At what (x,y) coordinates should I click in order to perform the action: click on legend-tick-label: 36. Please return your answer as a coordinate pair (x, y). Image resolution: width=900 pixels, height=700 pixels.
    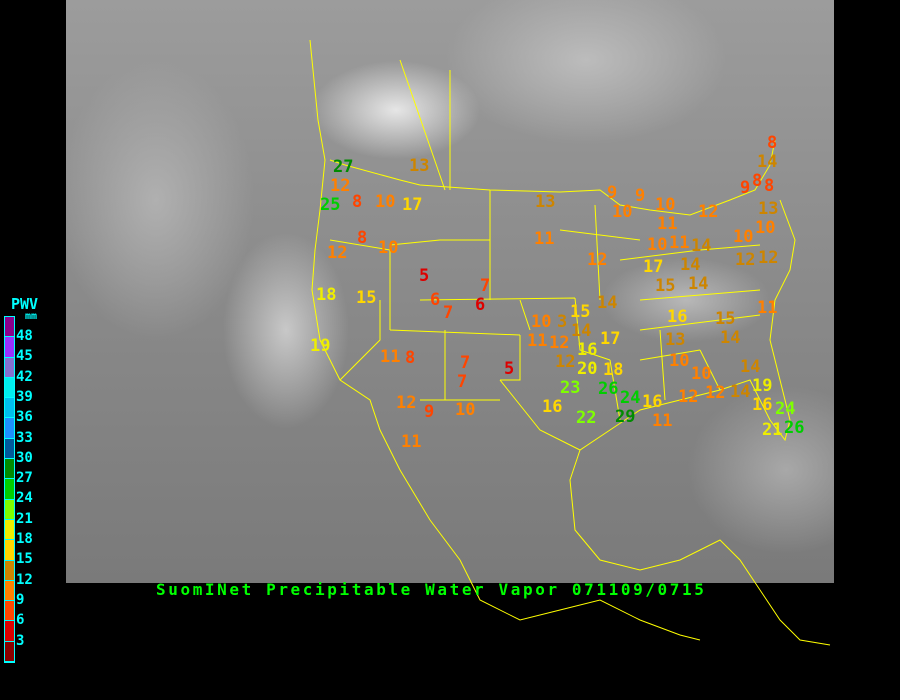
    Looking at the image, I should click on (24, 417).